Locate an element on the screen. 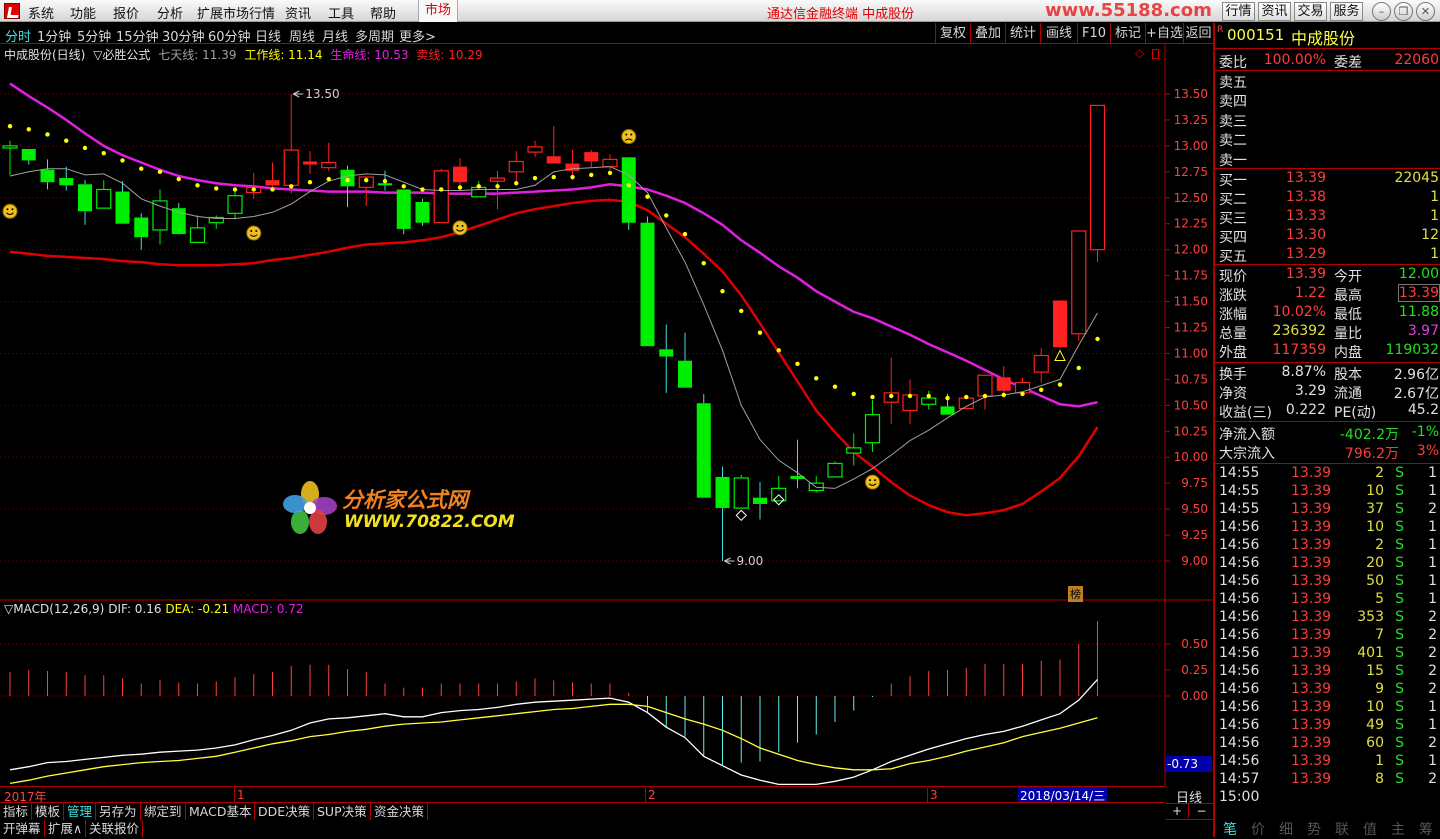 Image resolution: width=1440 pixels, height=839 pixels. stat-row: 外盘 117359 内盘 119032 is located at coordinates (1329, 351).